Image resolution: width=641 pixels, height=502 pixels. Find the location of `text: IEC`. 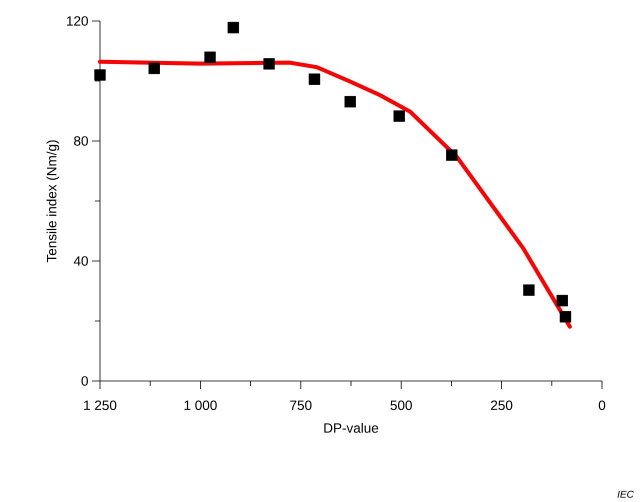

text: IEC is located at coordinates (626, 494).